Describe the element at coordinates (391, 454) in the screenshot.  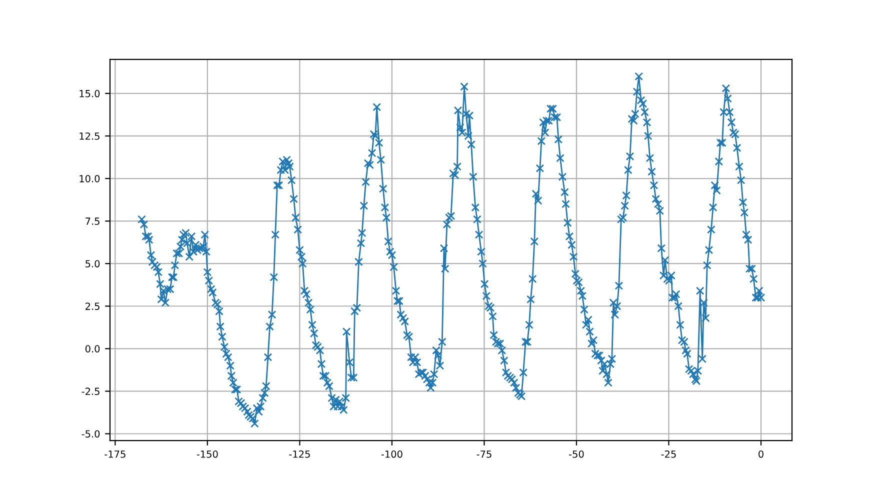
I see `x-tick-label: -100` at that location.